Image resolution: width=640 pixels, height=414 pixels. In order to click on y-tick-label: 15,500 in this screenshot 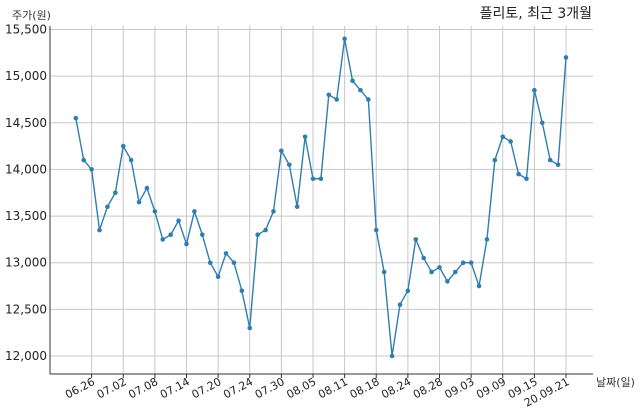, I will do `click(26, 30)`.